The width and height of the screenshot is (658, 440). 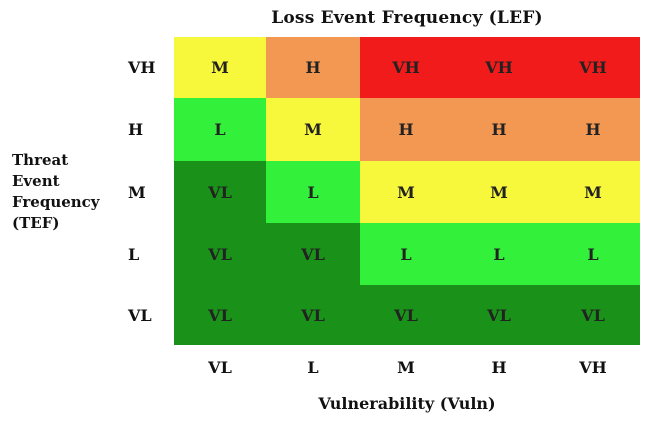 I want to click on row-label: M, so click(x=137, y=192).